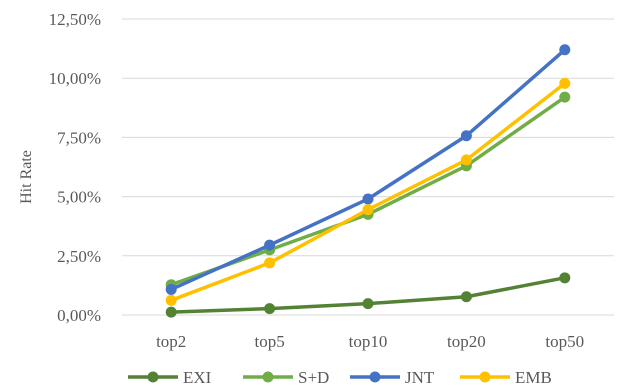 The height and width of the screenshot is (387, 626). I want to click on legend-item: EMB, so click(506, 377).